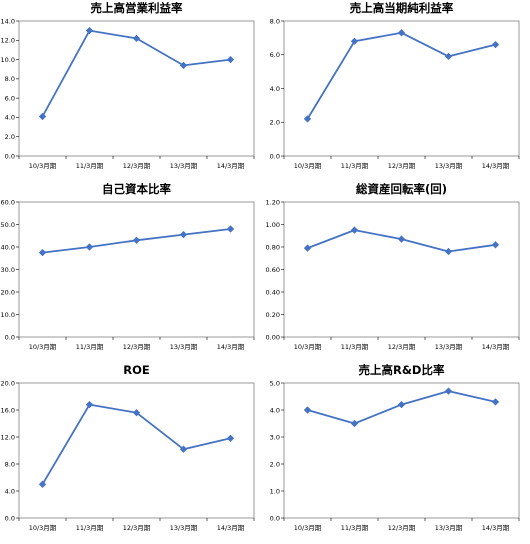  Describe the element at coordinates (275, 383) in the screenshot. I see `y-tick-label: 5.0` at that location.